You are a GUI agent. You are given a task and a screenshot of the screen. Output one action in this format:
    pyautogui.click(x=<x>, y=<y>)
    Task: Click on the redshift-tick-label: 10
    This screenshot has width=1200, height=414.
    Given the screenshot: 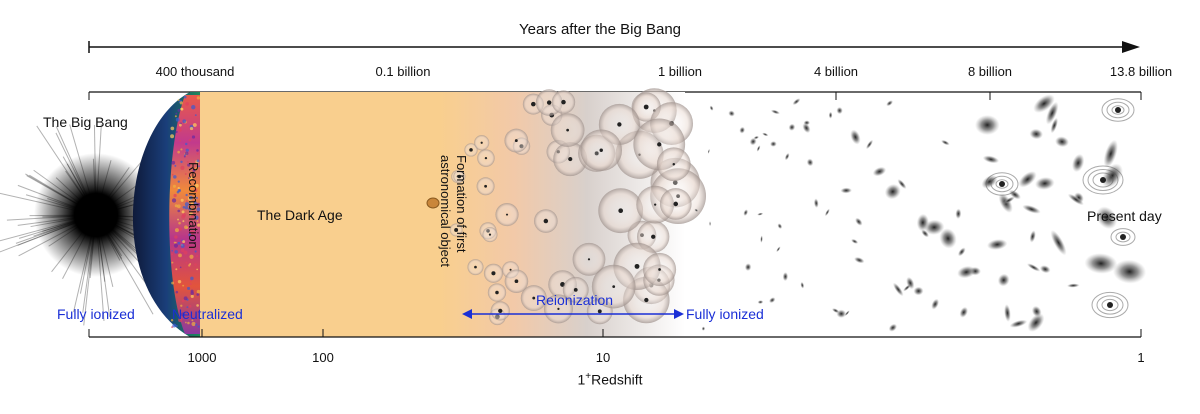 What is the action you would take?
    pyautogui.click(x=603, y=357)
    